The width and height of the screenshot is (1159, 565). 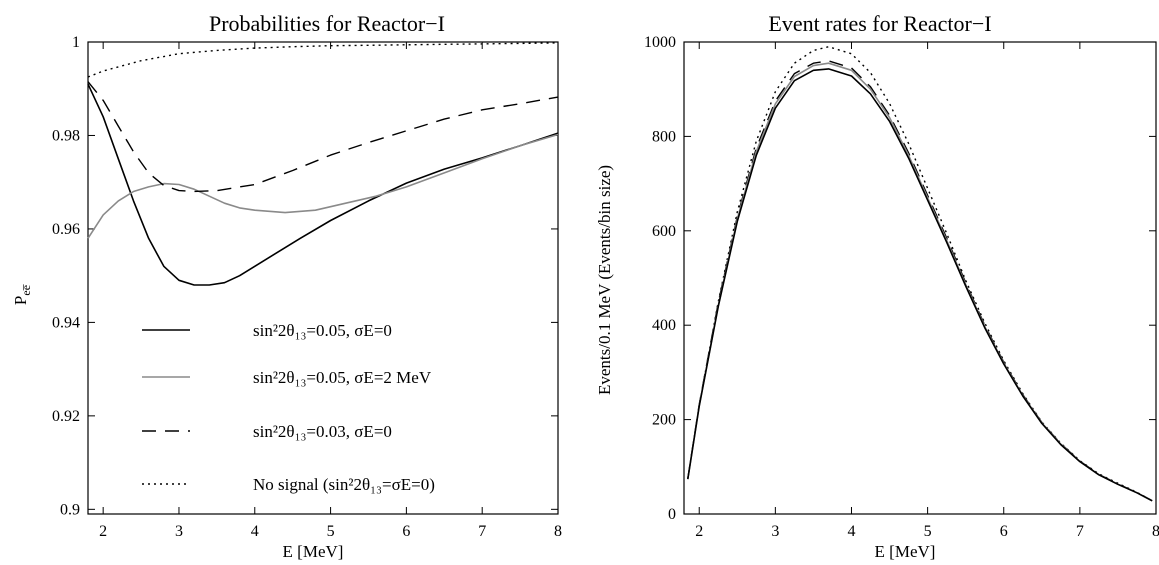 I want to click on chart1-xtick-label-0: 2, so click(x=103, y=531).